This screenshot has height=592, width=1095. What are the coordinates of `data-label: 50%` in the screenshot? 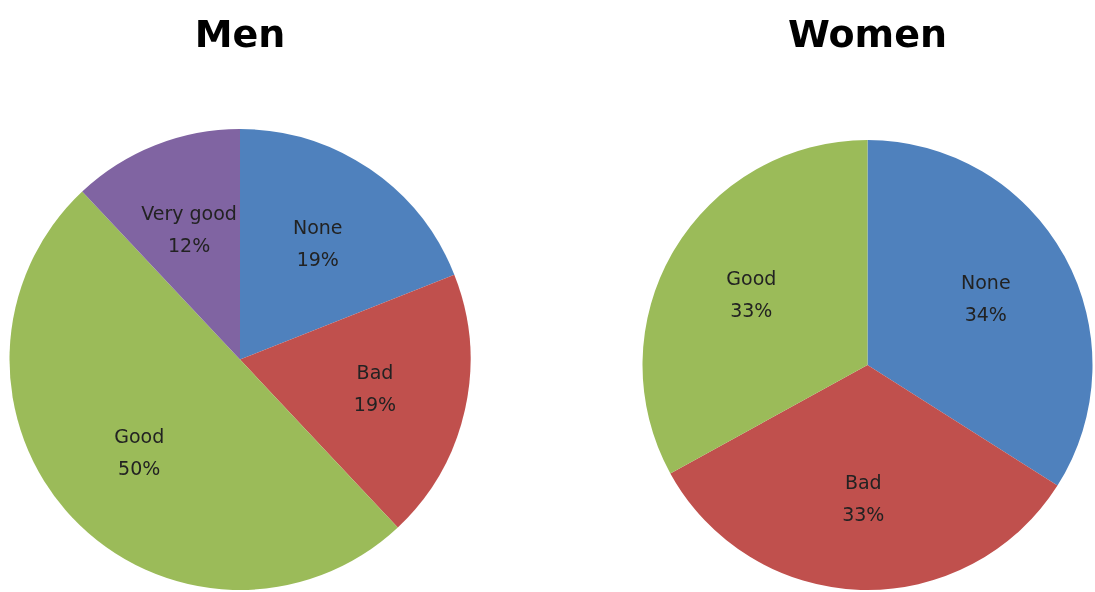 It's located at (139, 468).